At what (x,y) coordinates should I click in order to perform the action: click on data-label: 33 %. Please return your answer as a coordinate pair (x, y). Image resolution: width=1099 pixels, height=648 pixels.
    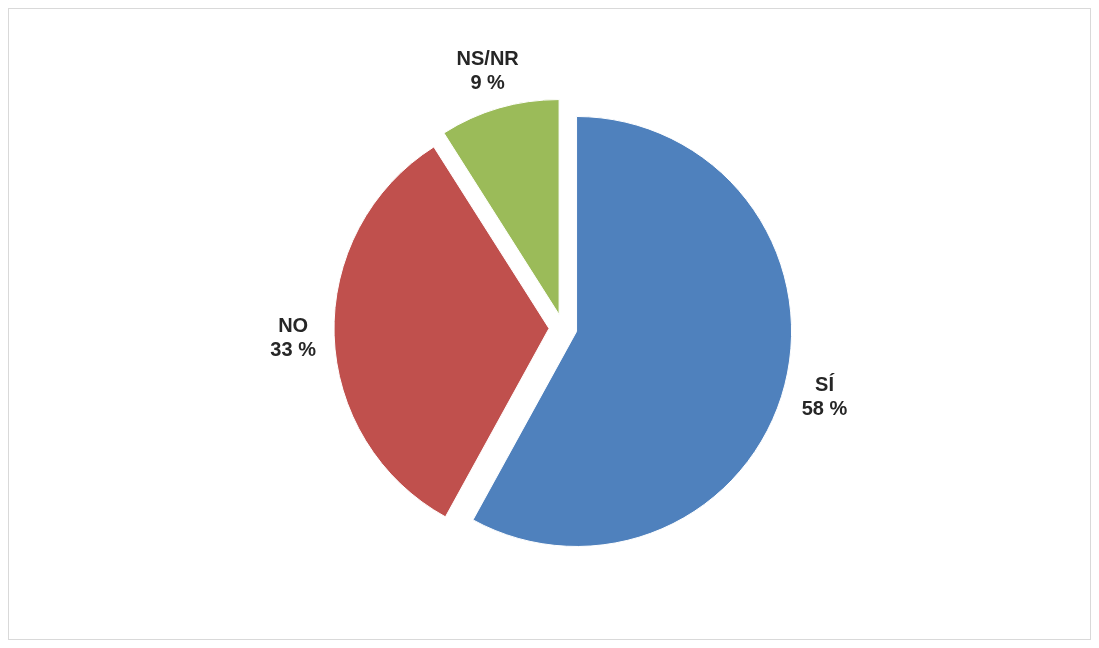
    Looking at the image, I should click on (293, 349).